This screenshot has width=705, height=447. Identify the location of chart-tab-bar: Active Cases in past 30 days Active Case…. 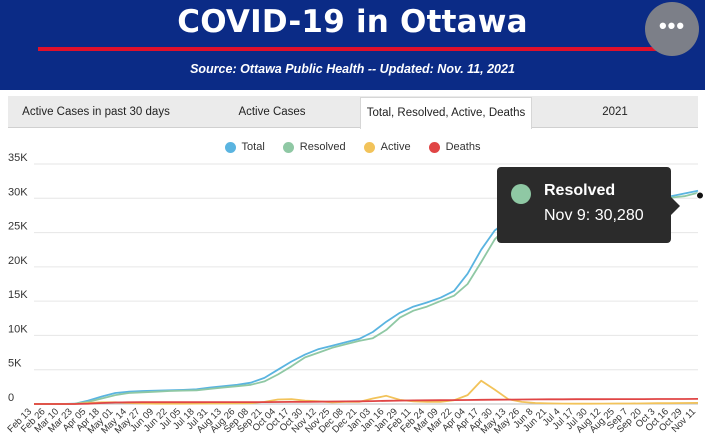
(353, 112).